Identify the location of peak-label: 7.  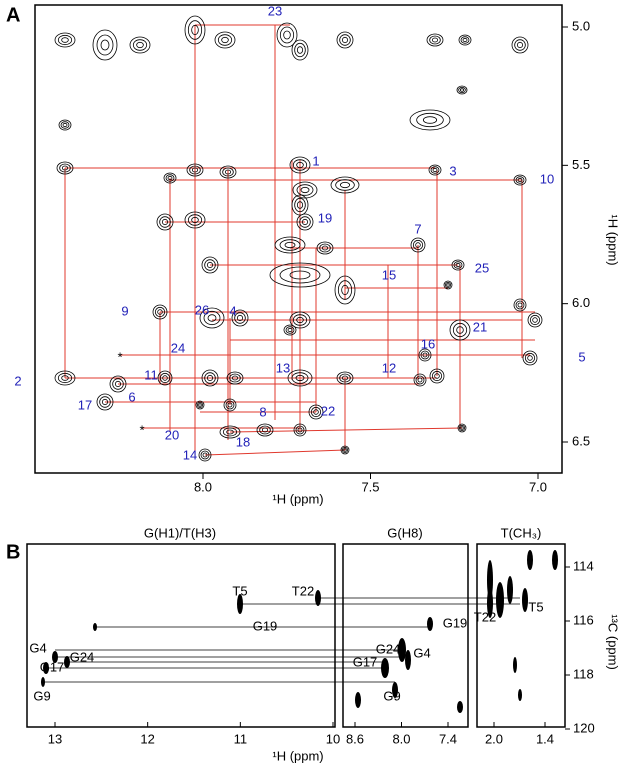
(417, 228).